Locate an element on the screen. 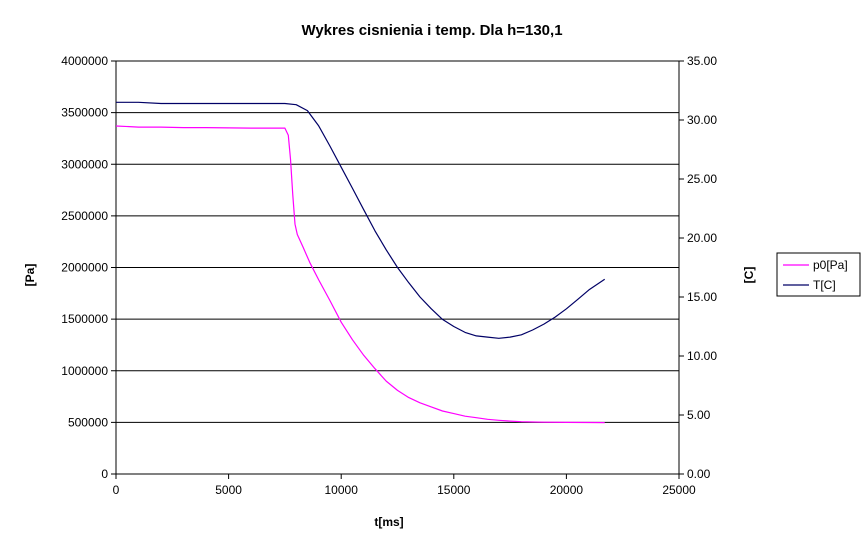 The height and width of the screenshot is (553, 867). y-right-tick-label: 15.00 is located at coordinates (702, 297).